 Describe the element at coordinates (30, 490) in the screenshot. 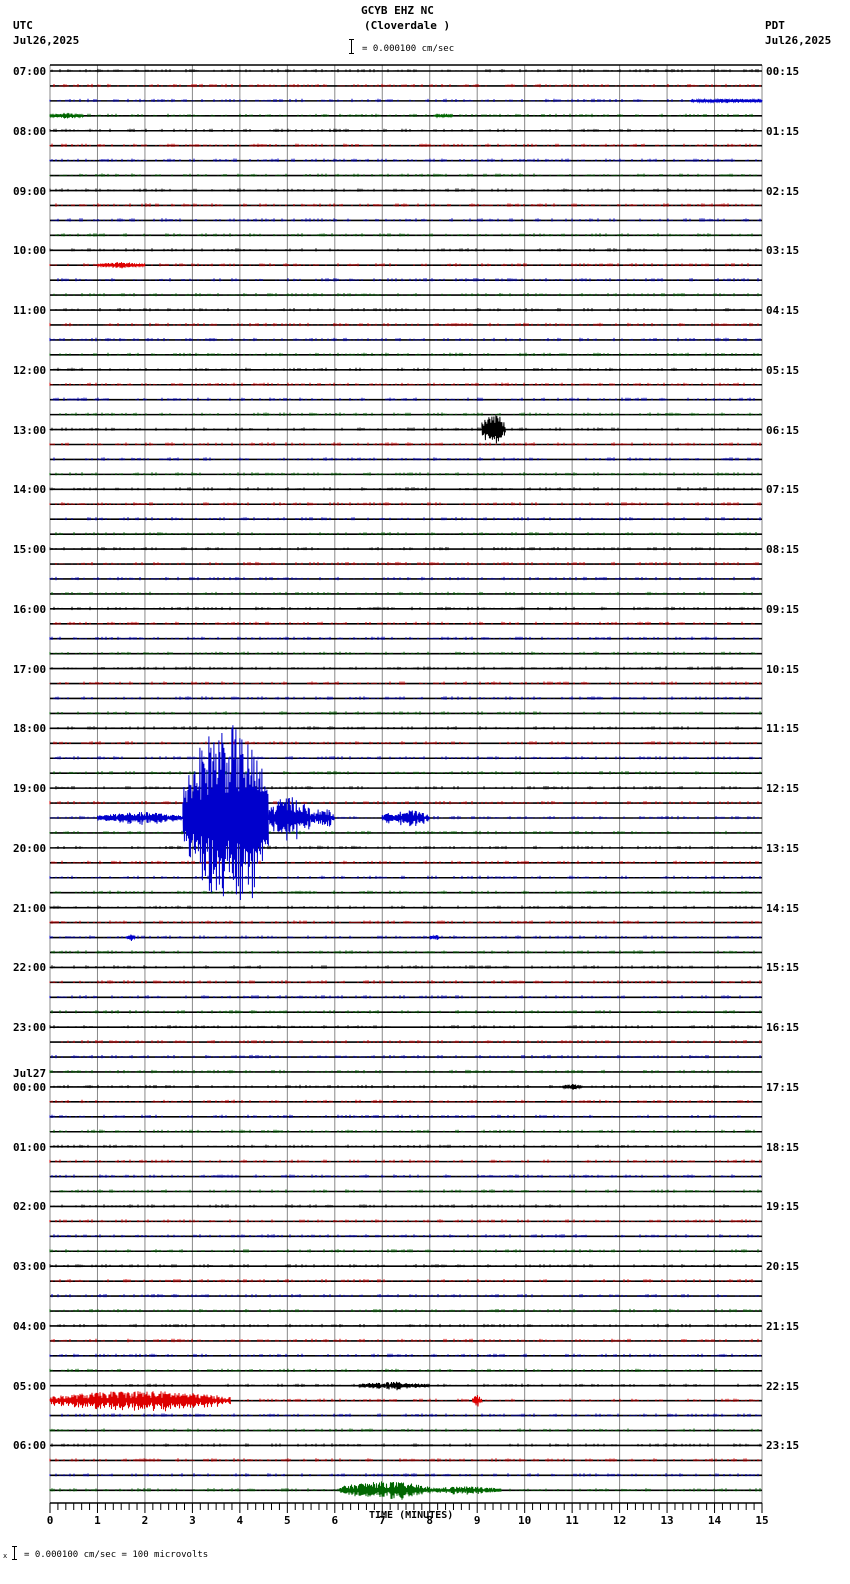

I see `left-utc-hour-label: 14:00` at that location.